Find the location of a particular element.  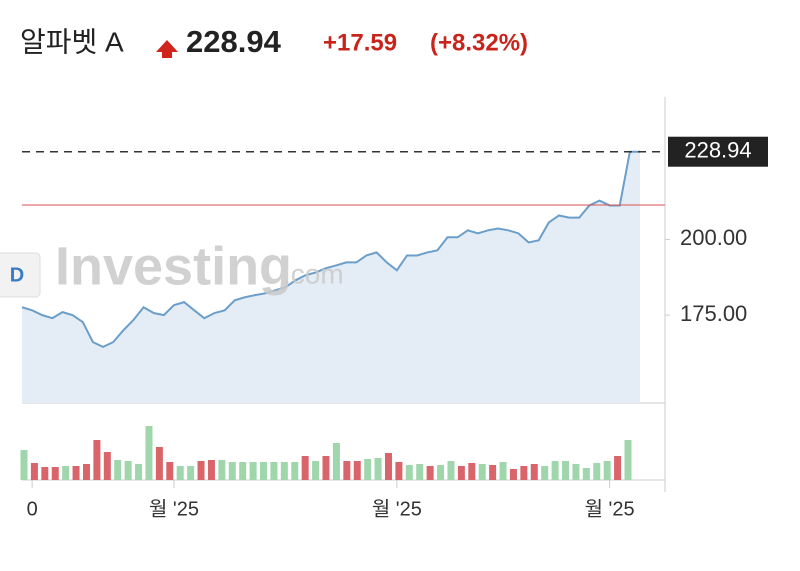

x-tick-label: 0 is located at coordinates (32, 509).